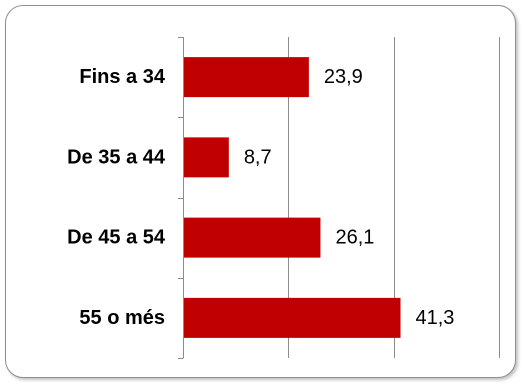  I want to click on data-label-3: 26,1, so click(354, 238).